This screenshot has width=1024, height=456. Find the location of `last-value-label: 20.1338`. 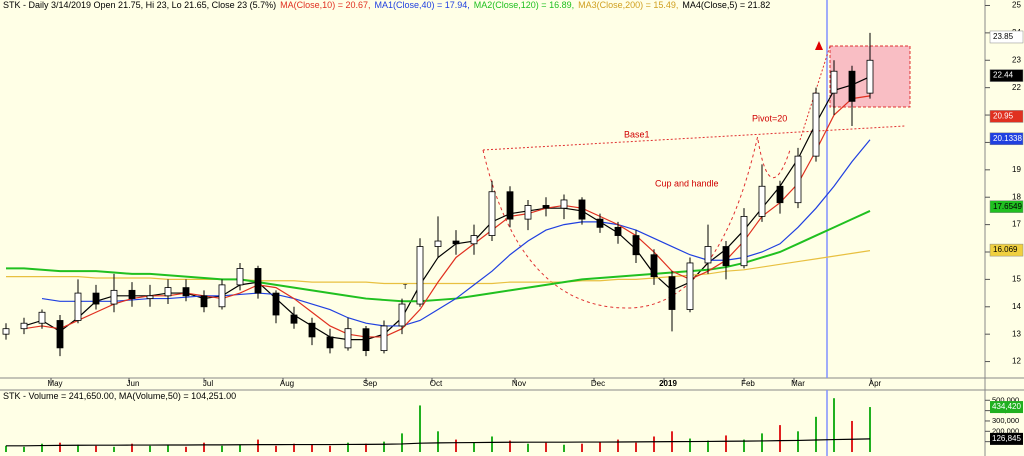

last-value-label: 20.1338 is located at coordinates (1007, 138).